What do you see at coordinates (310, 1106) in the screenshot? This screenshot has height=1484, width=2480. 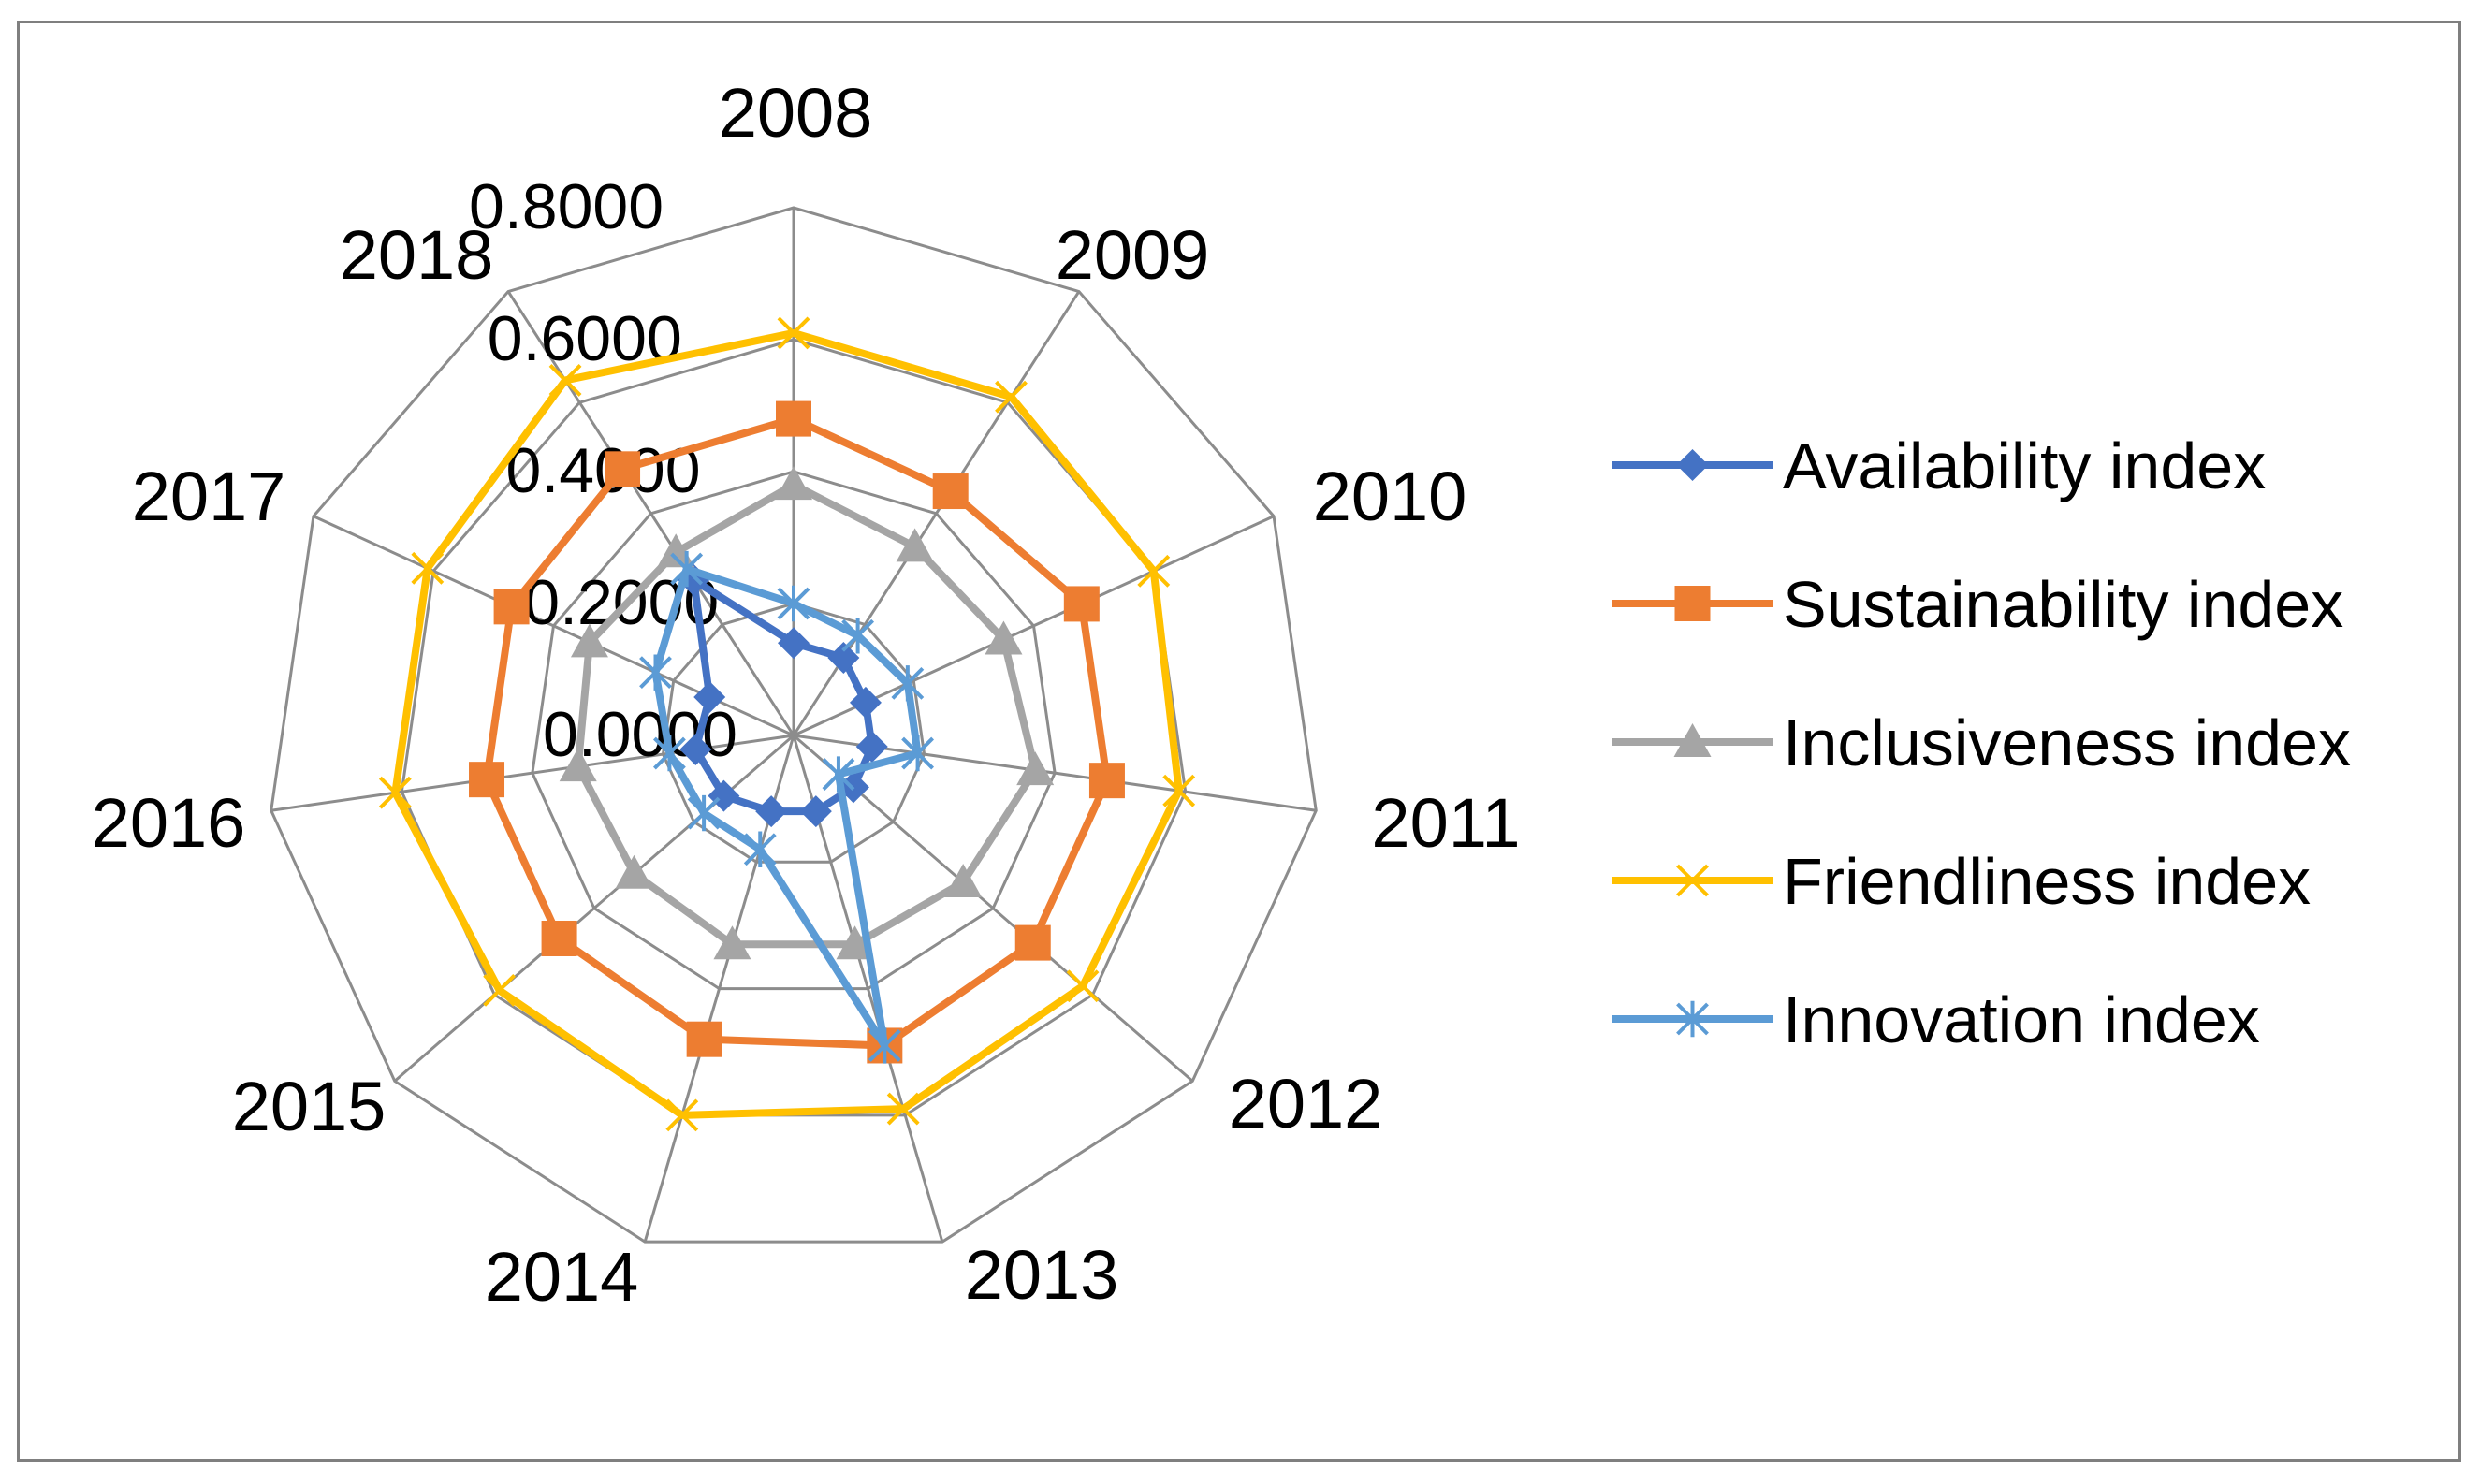 I see `category-label: 2015` at bounding box center [310, 1106].